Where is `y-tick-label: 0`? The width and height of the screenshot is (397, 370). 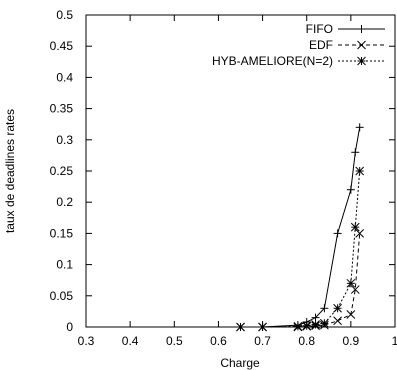 y-tick-label: 0 is located at coordinates (69, 327).